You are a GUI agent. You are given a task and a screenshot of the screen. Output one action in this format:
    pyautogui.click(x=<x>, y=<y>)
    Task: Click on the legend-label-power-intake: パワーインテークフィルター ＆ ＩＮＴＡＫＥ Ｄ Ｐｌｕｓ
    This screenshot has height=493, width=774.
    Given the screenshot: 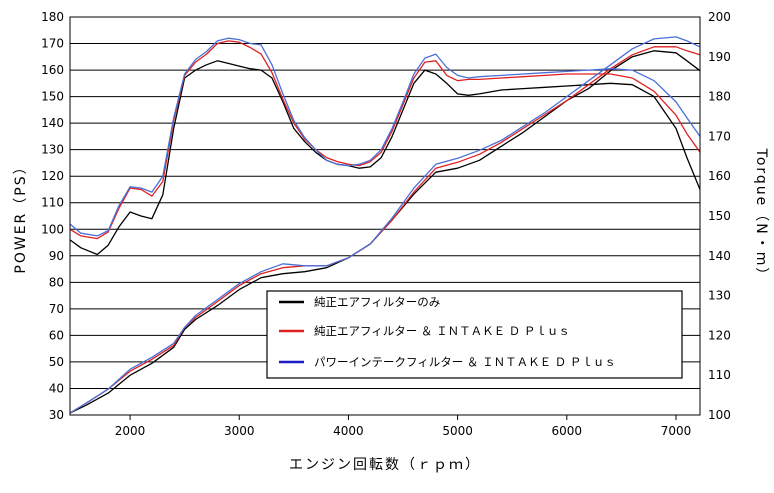 What is the action you would take?
    pyautogui.click(x=465, y=362)
    